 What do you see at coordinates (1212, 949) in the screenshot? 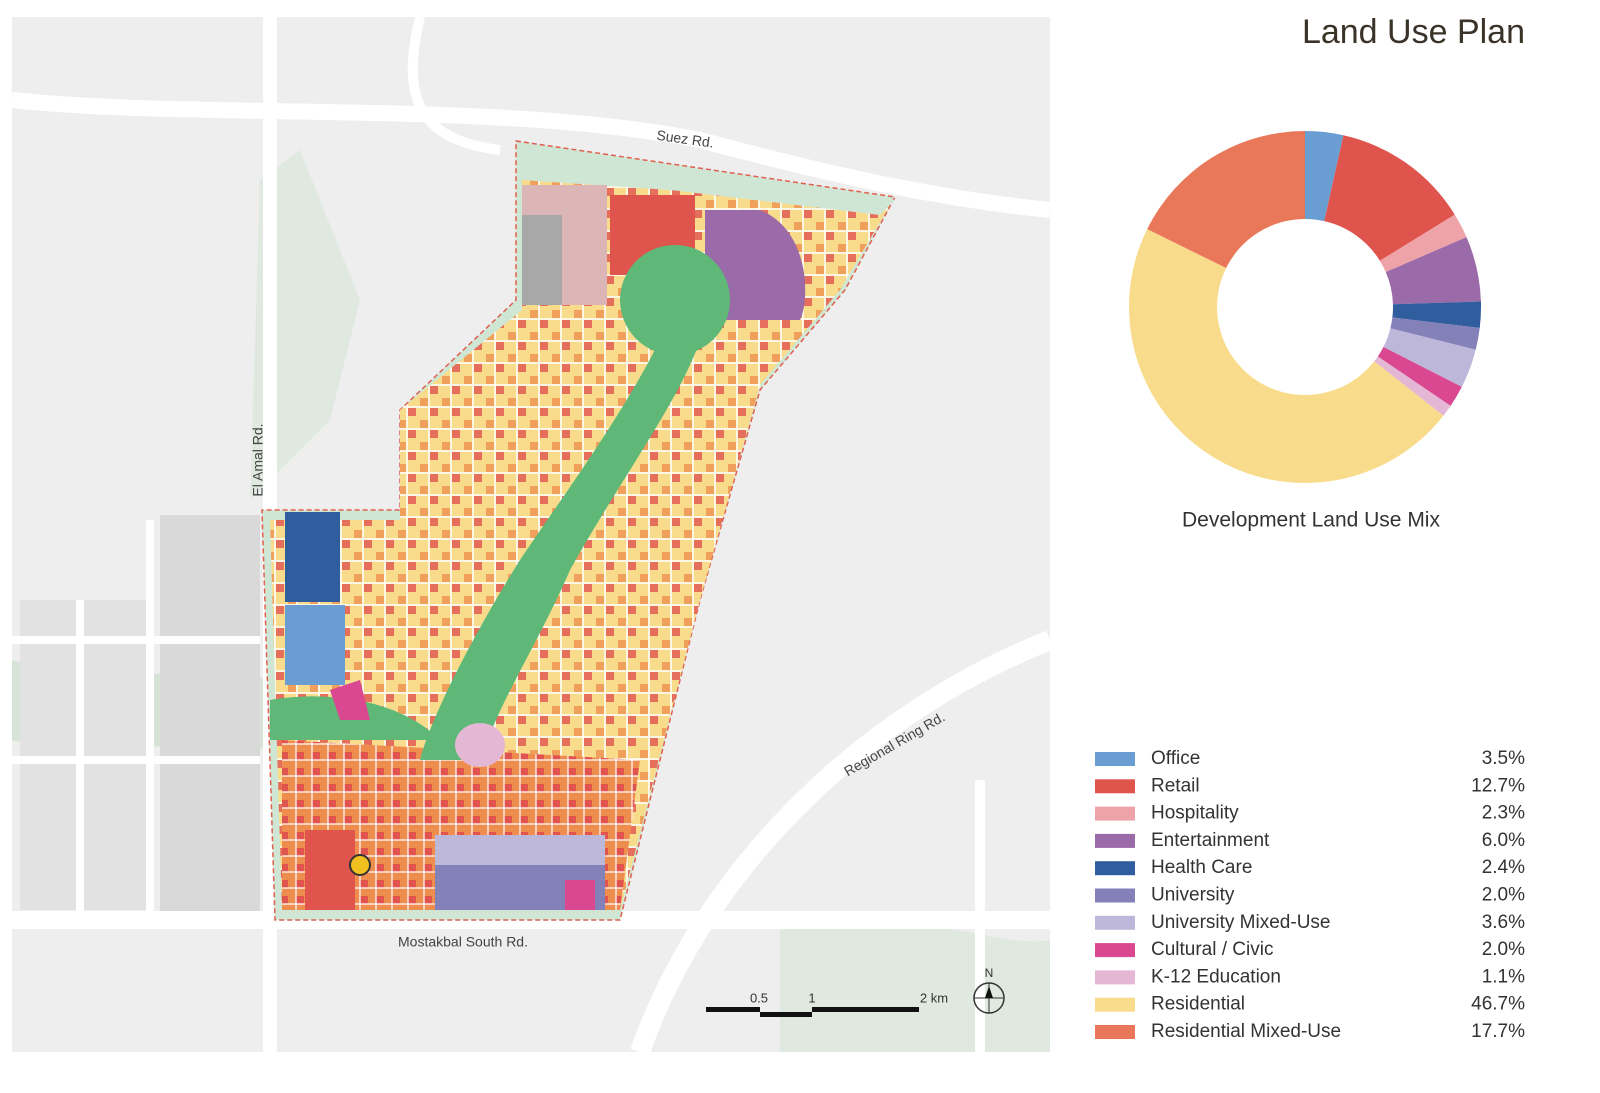
I see `legend-label: Cultural / Civic` at bounding box center [1212, 949].